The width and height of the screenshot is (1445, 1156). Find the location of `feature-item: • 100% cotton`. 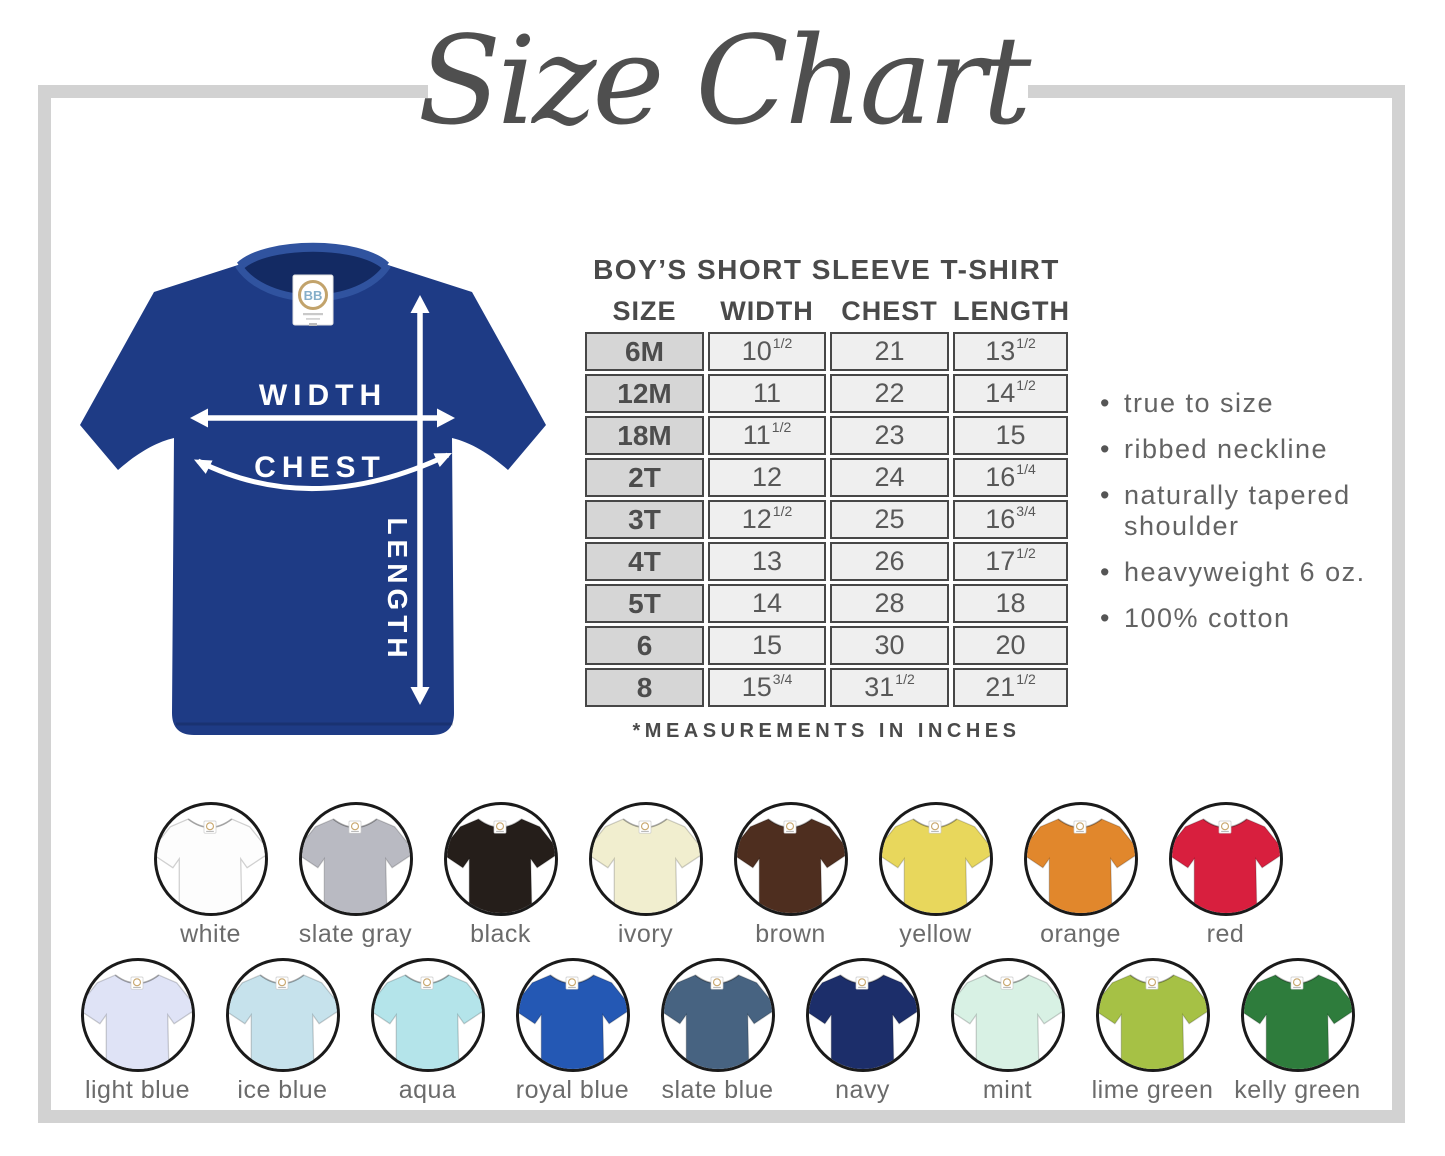

feature-item: • 100% cotton is located at coordinates (1252, 618).